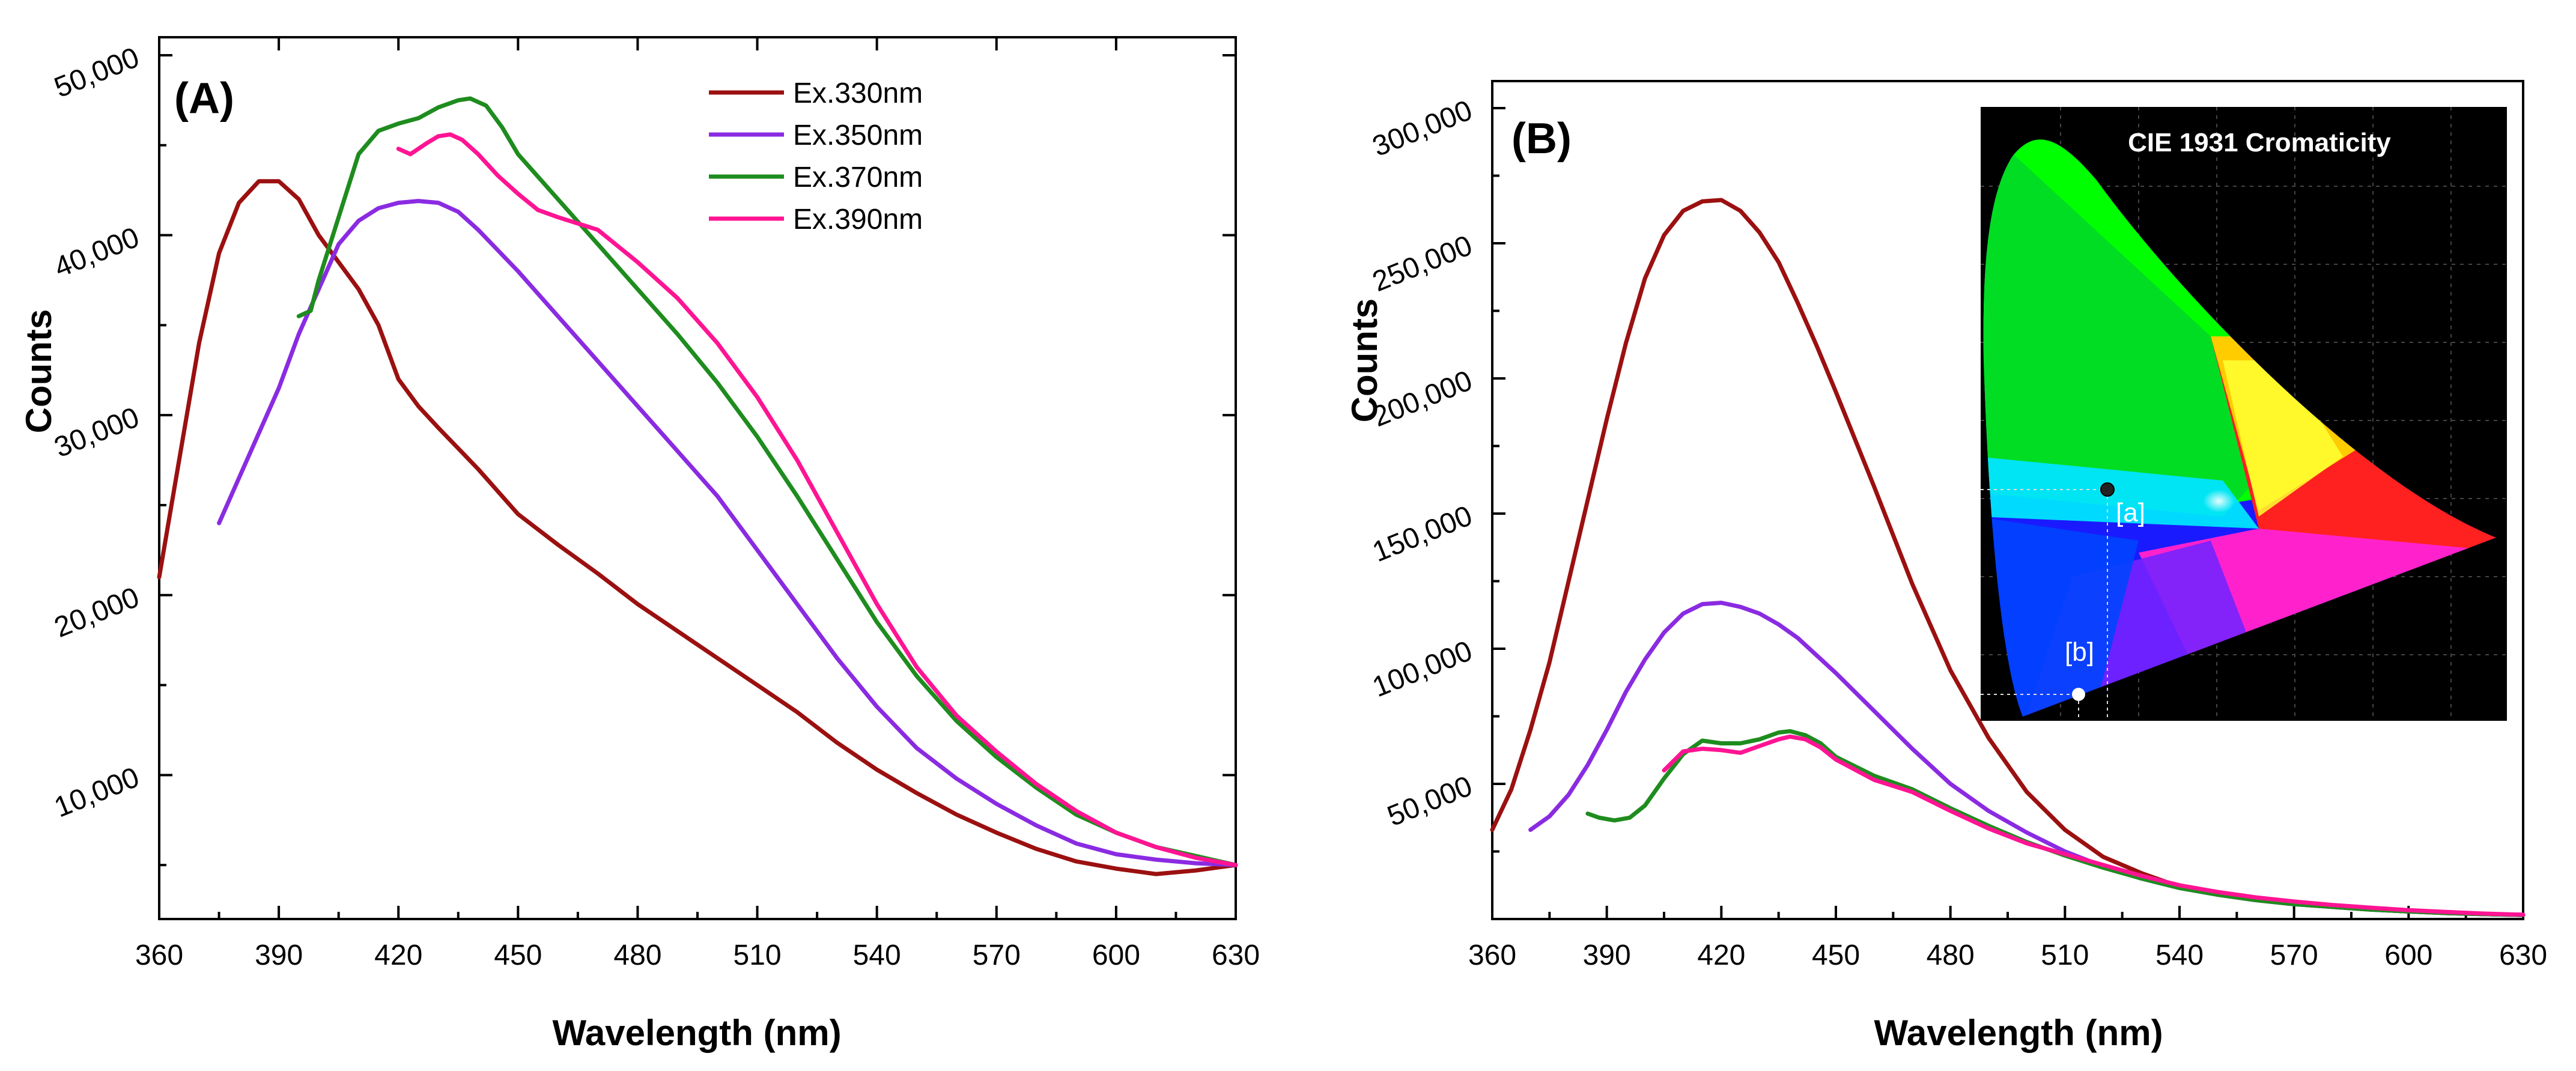 This screenshot has height=1071, width=2576. What do you see at coordinates (877, 955) in the screenshot?
I see `panel-a-x-tick-label: 540` at bounding box center [877, 955].